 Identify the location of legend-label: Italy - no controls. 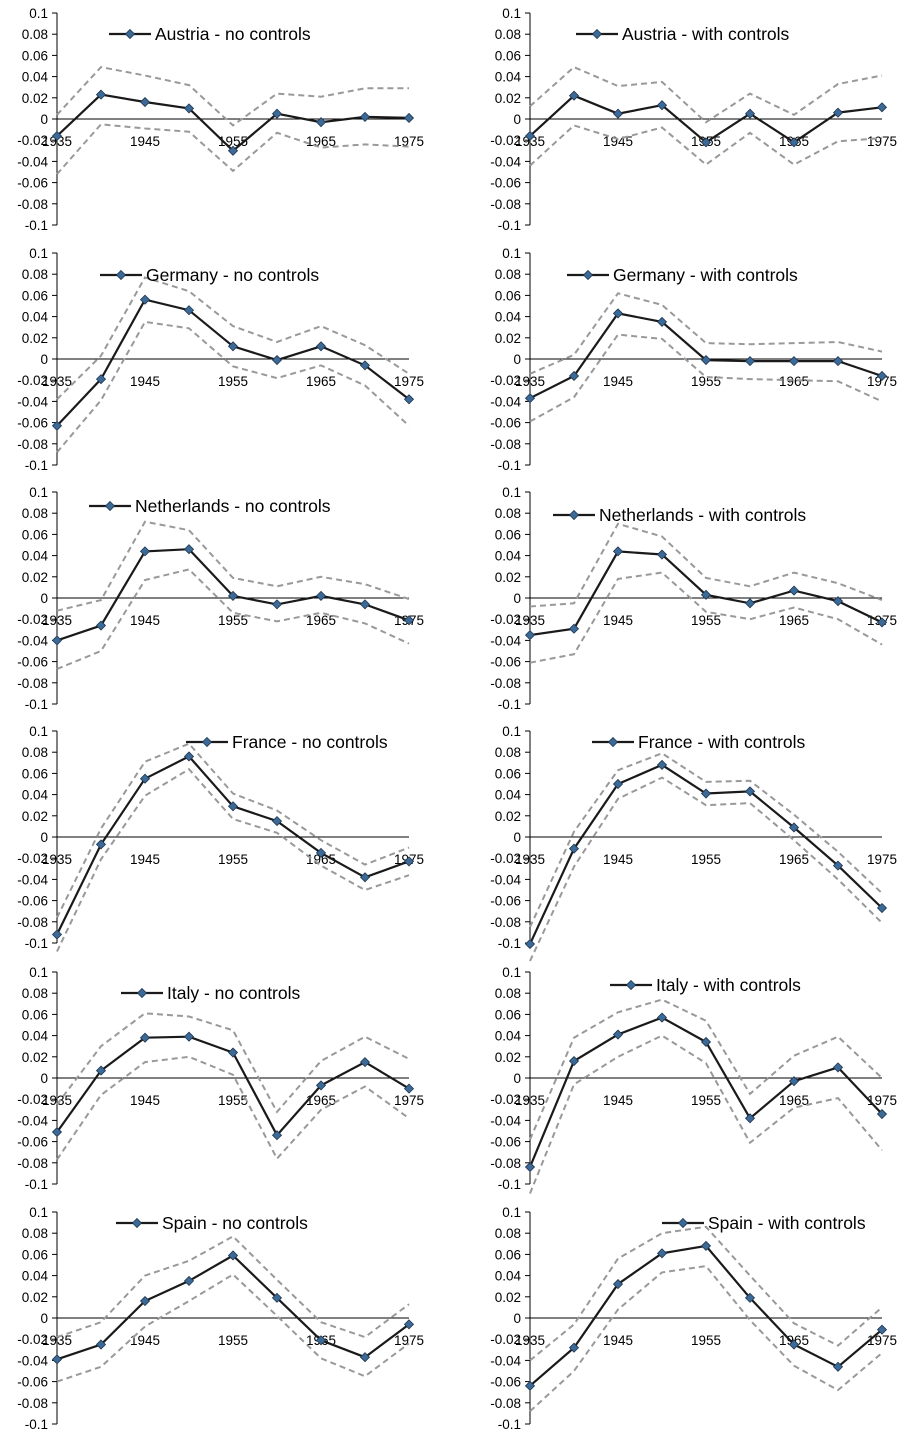
(233, 993).